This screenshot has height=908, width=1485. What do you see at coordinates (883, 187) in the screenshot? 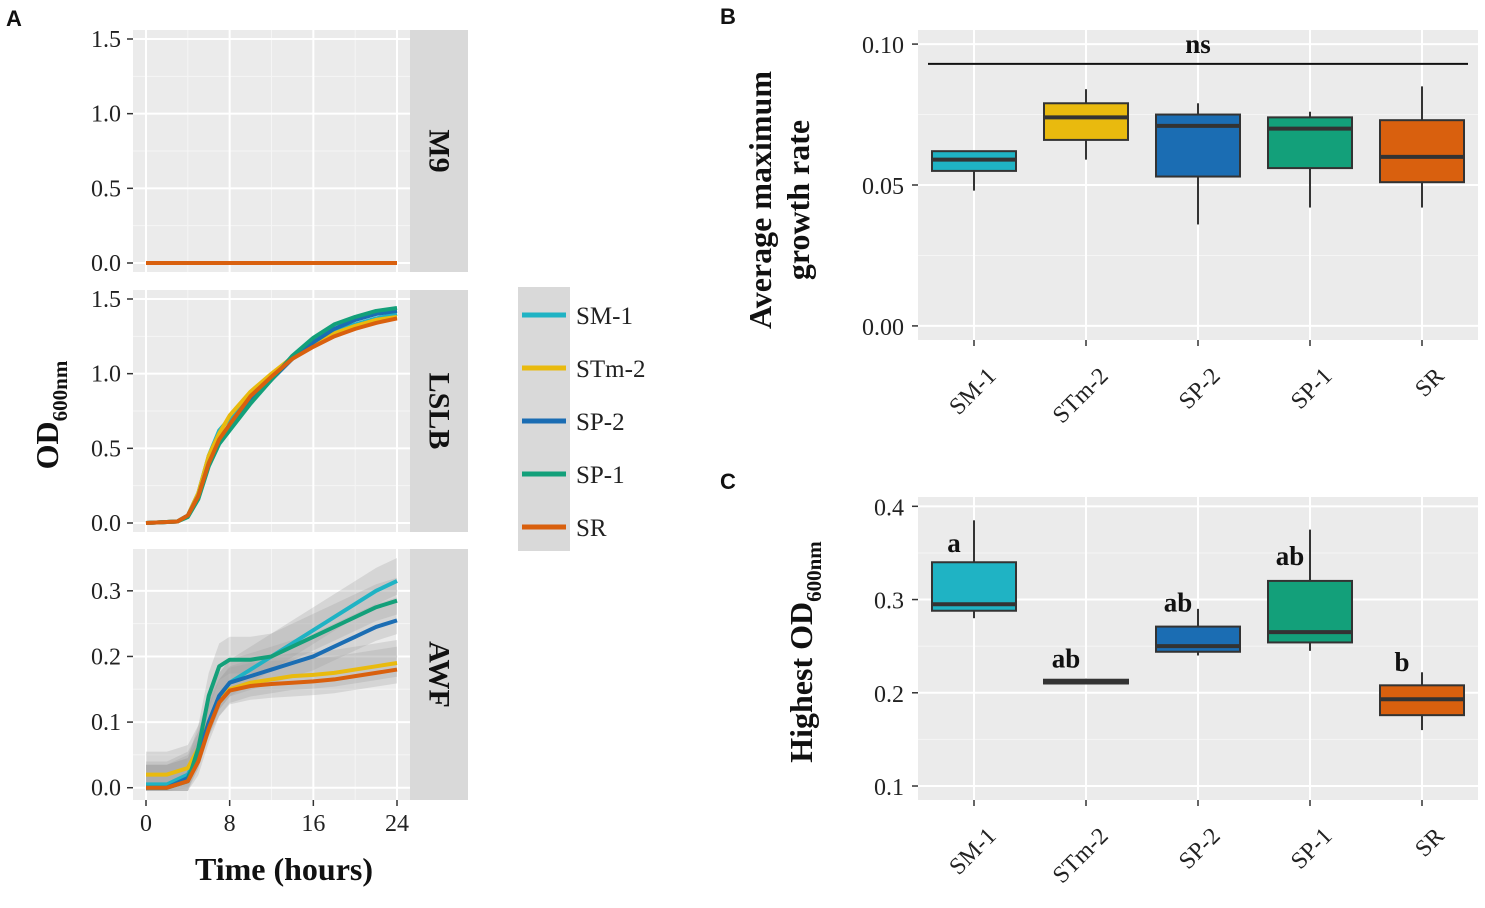
I see `y-tick-label: 0.05` at bounding box center [883, 187].